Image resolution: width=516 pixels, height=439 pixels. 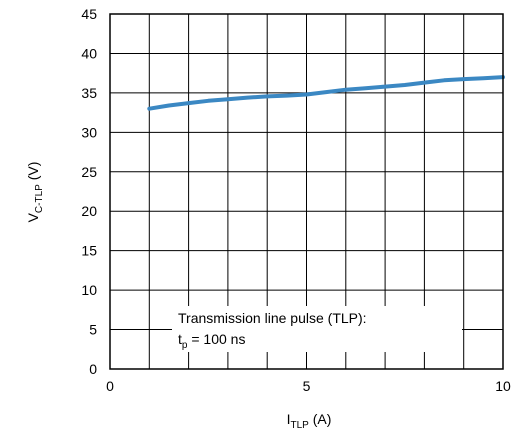 I want to click on x-axis-label-main: I, so click(x=289, y=419).